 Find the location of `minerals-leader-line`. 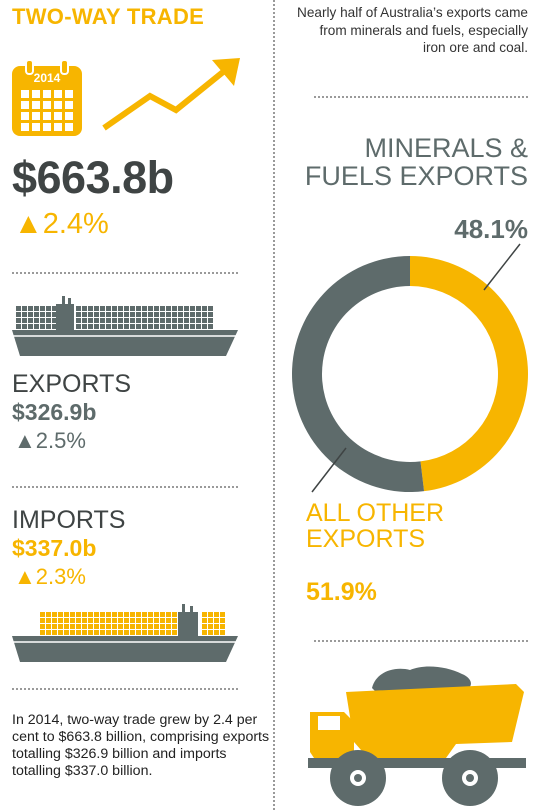

minerals-leader-line is located at coordinates (502, 267).